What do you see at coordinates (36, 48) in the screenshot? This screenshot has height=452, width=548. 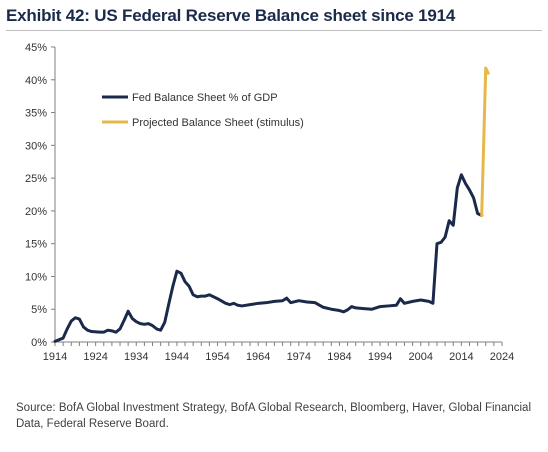 I see `y-tick-label: 45%` at bounding box center [36, 48].